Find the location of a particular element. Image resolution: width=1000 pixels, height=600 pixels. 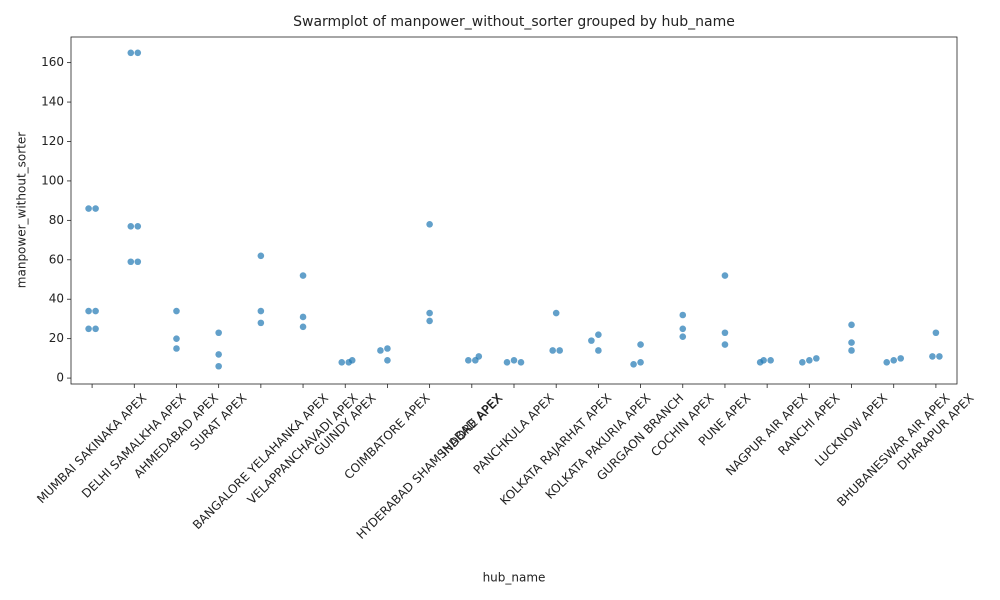

y-axis-label: manpower_without_sorter is located at coordinates (22, 210).